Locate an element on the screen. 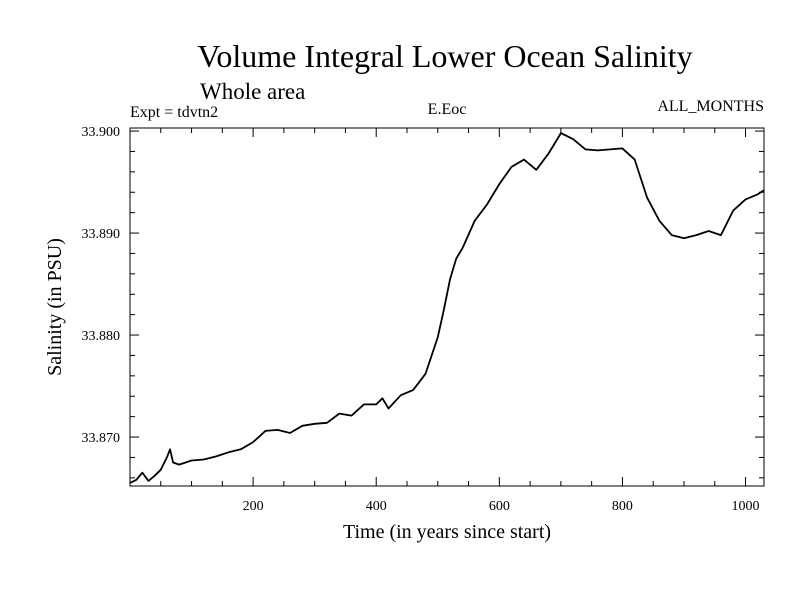  dataset-label: E.Eoc is located at coordinates (447, 109).